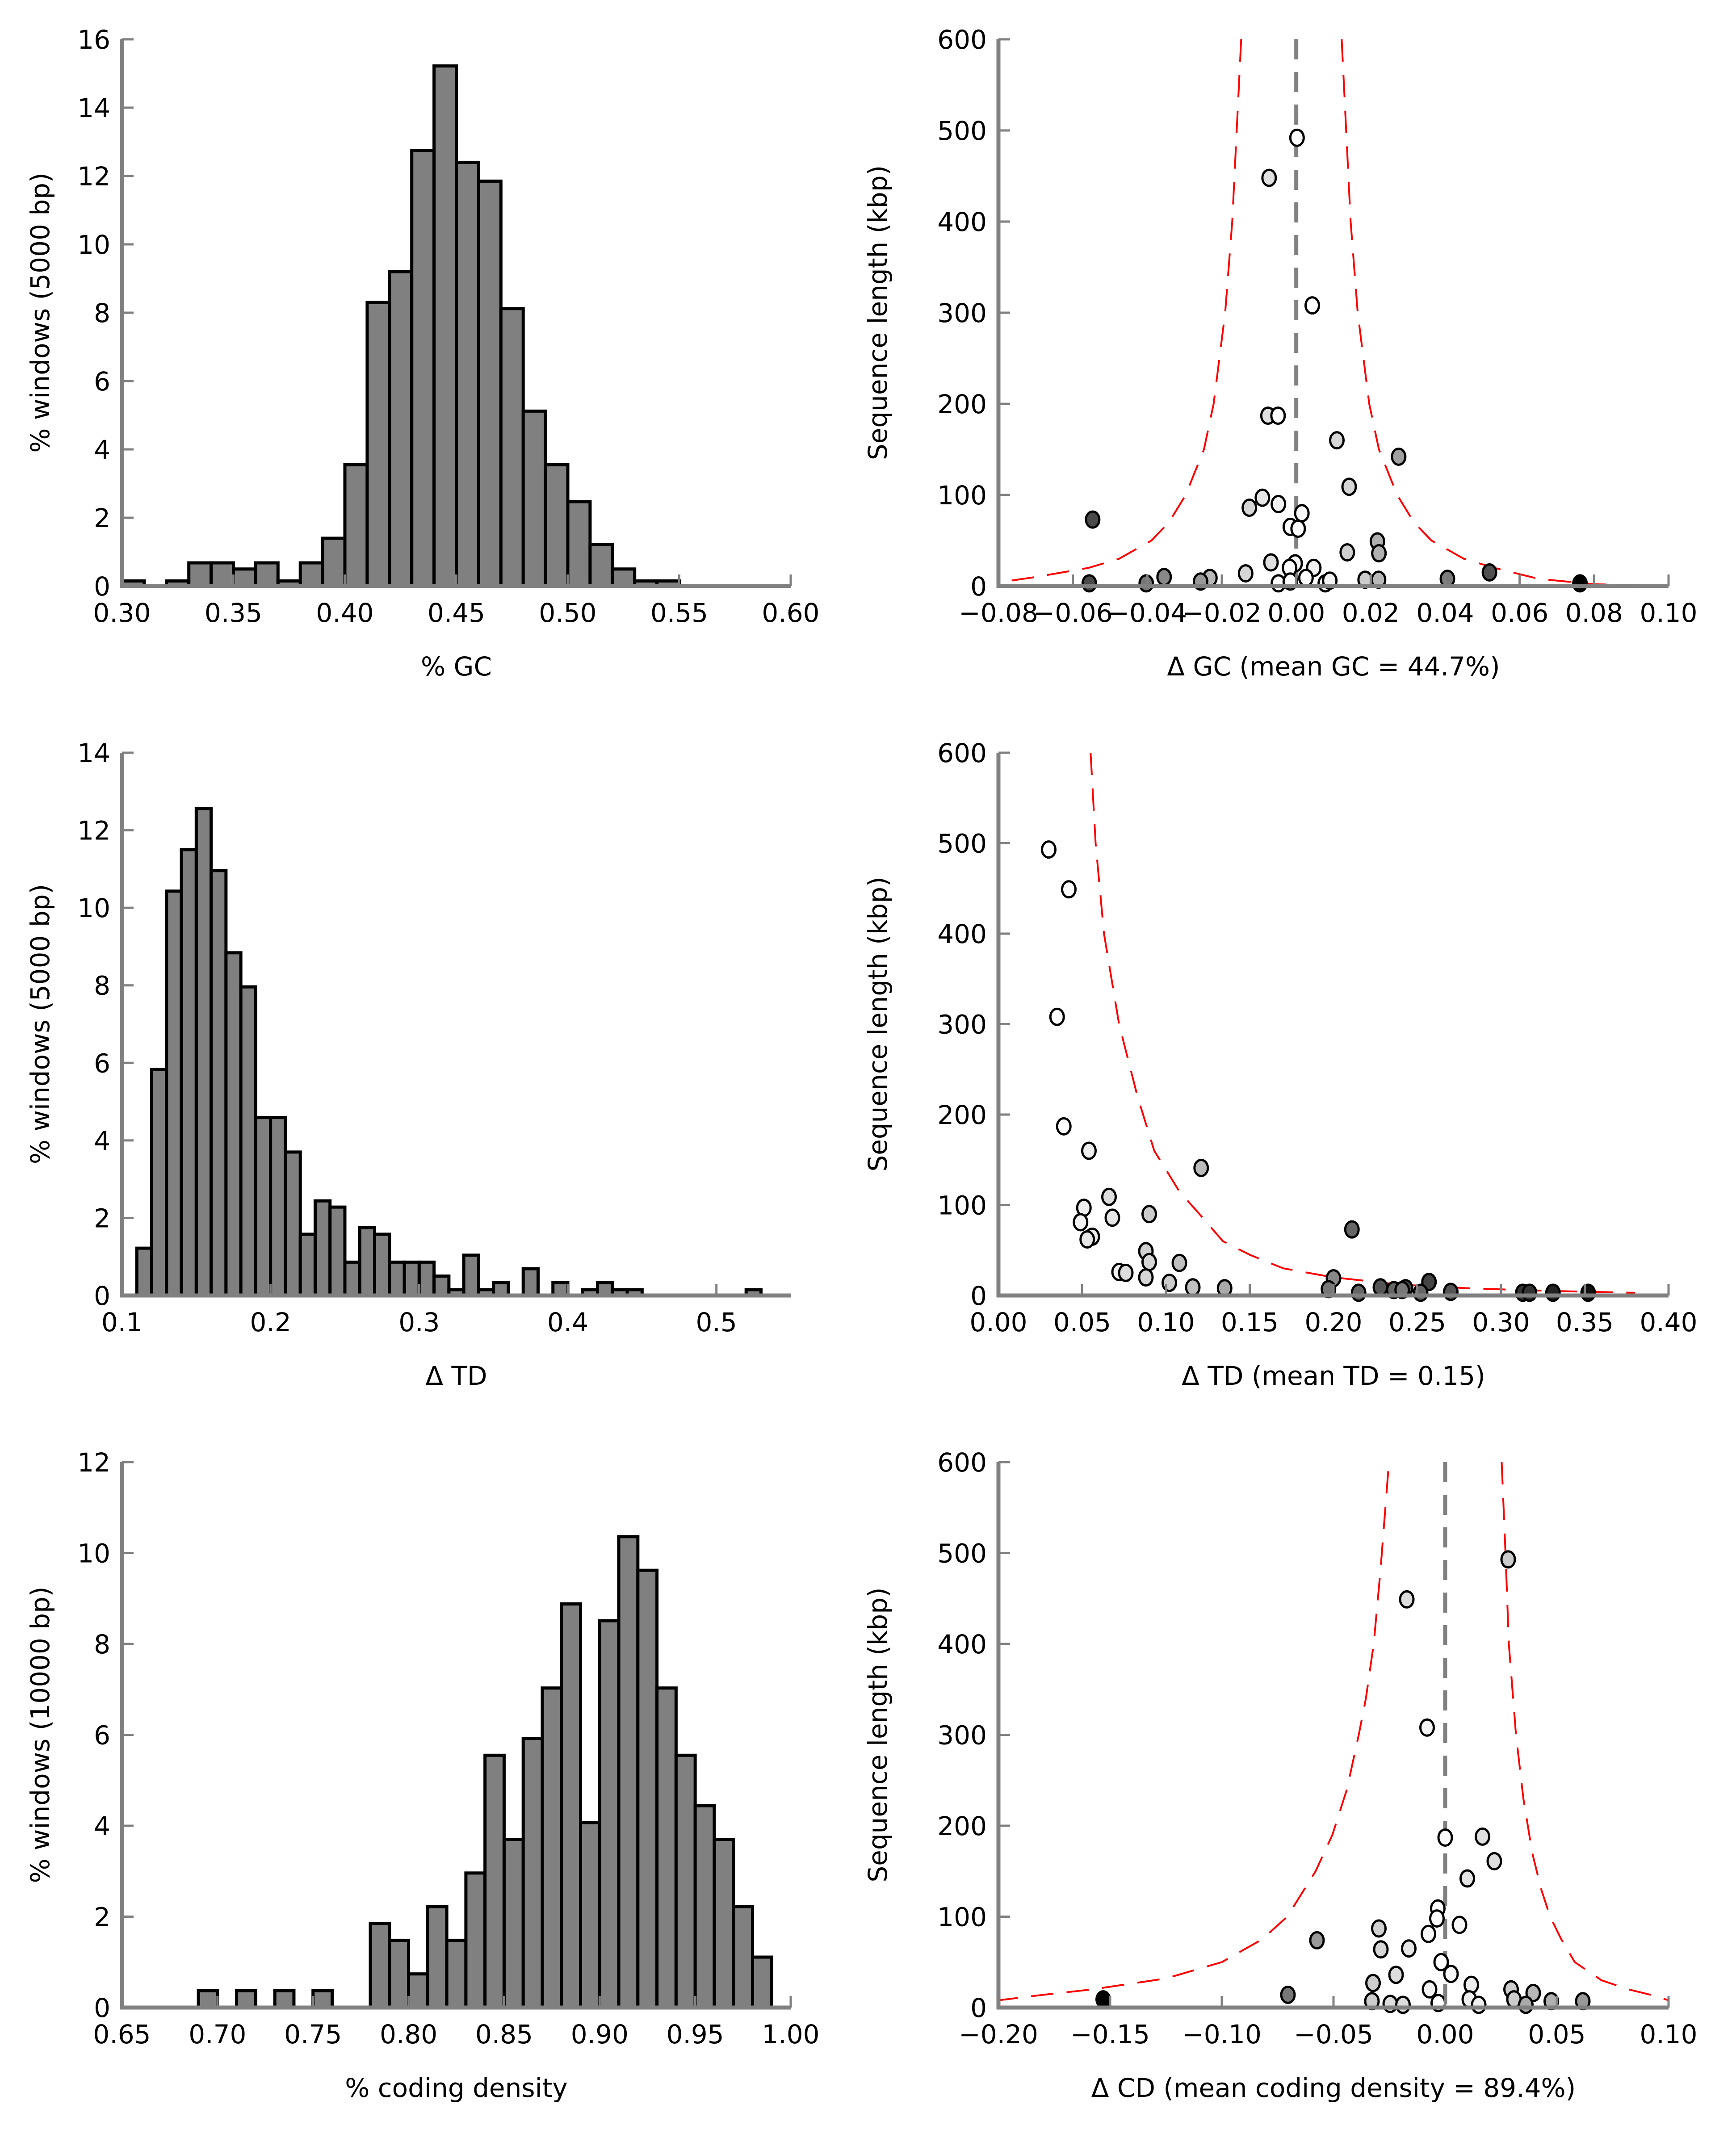 Image resolution: width=1736 pixels, height=2138 pixels. I want to click on x-tick-label: 0.02, so click(1371, 613).